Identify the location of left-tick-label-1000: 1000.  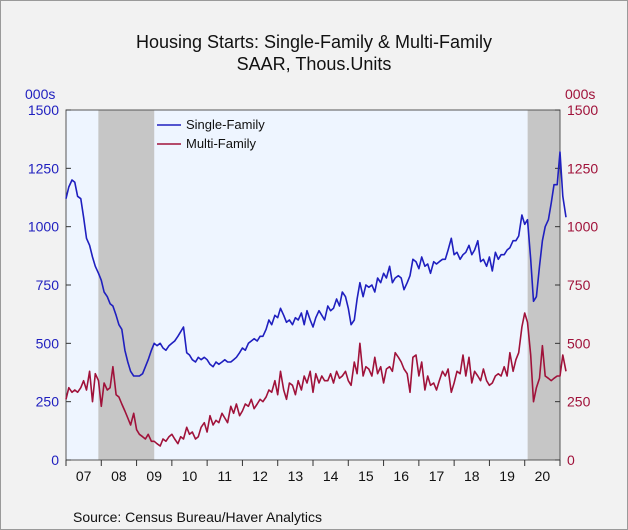
(43, 227).